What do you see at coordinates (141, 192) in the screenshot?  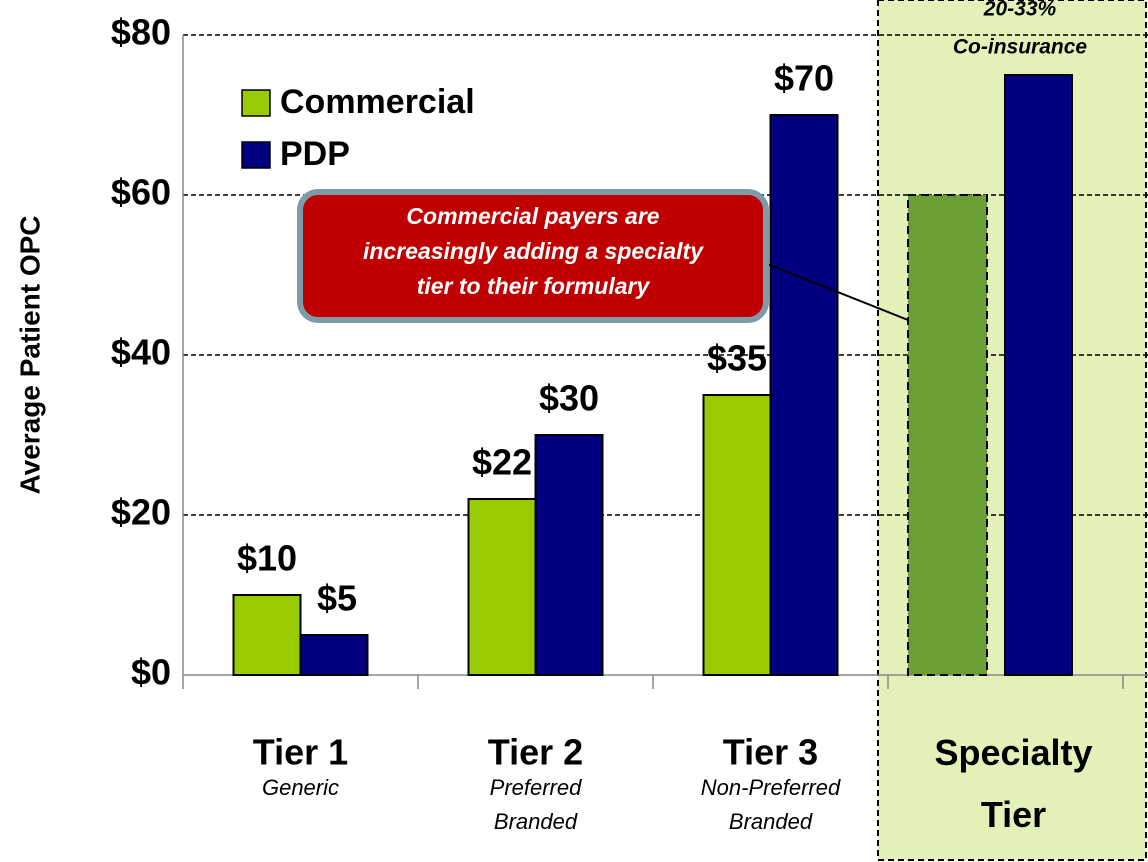 I see `y-tick-label: $60` at bounding box center [141, 192].